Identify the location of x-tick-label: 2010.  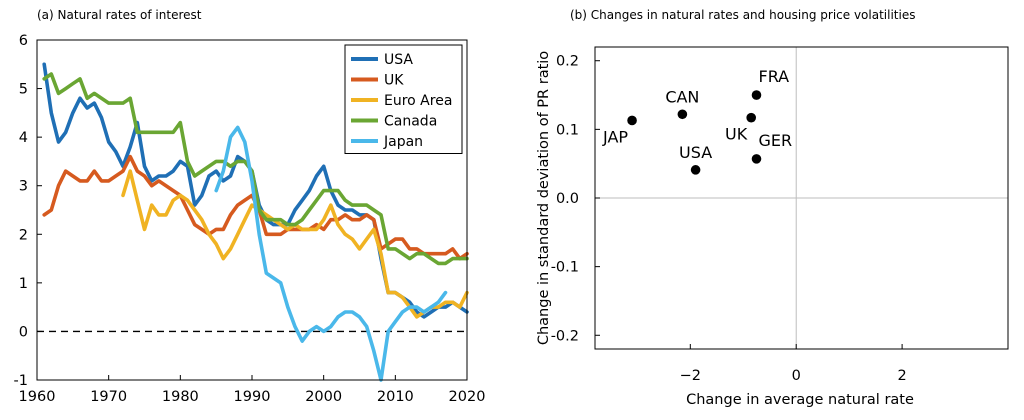
(395, 397).